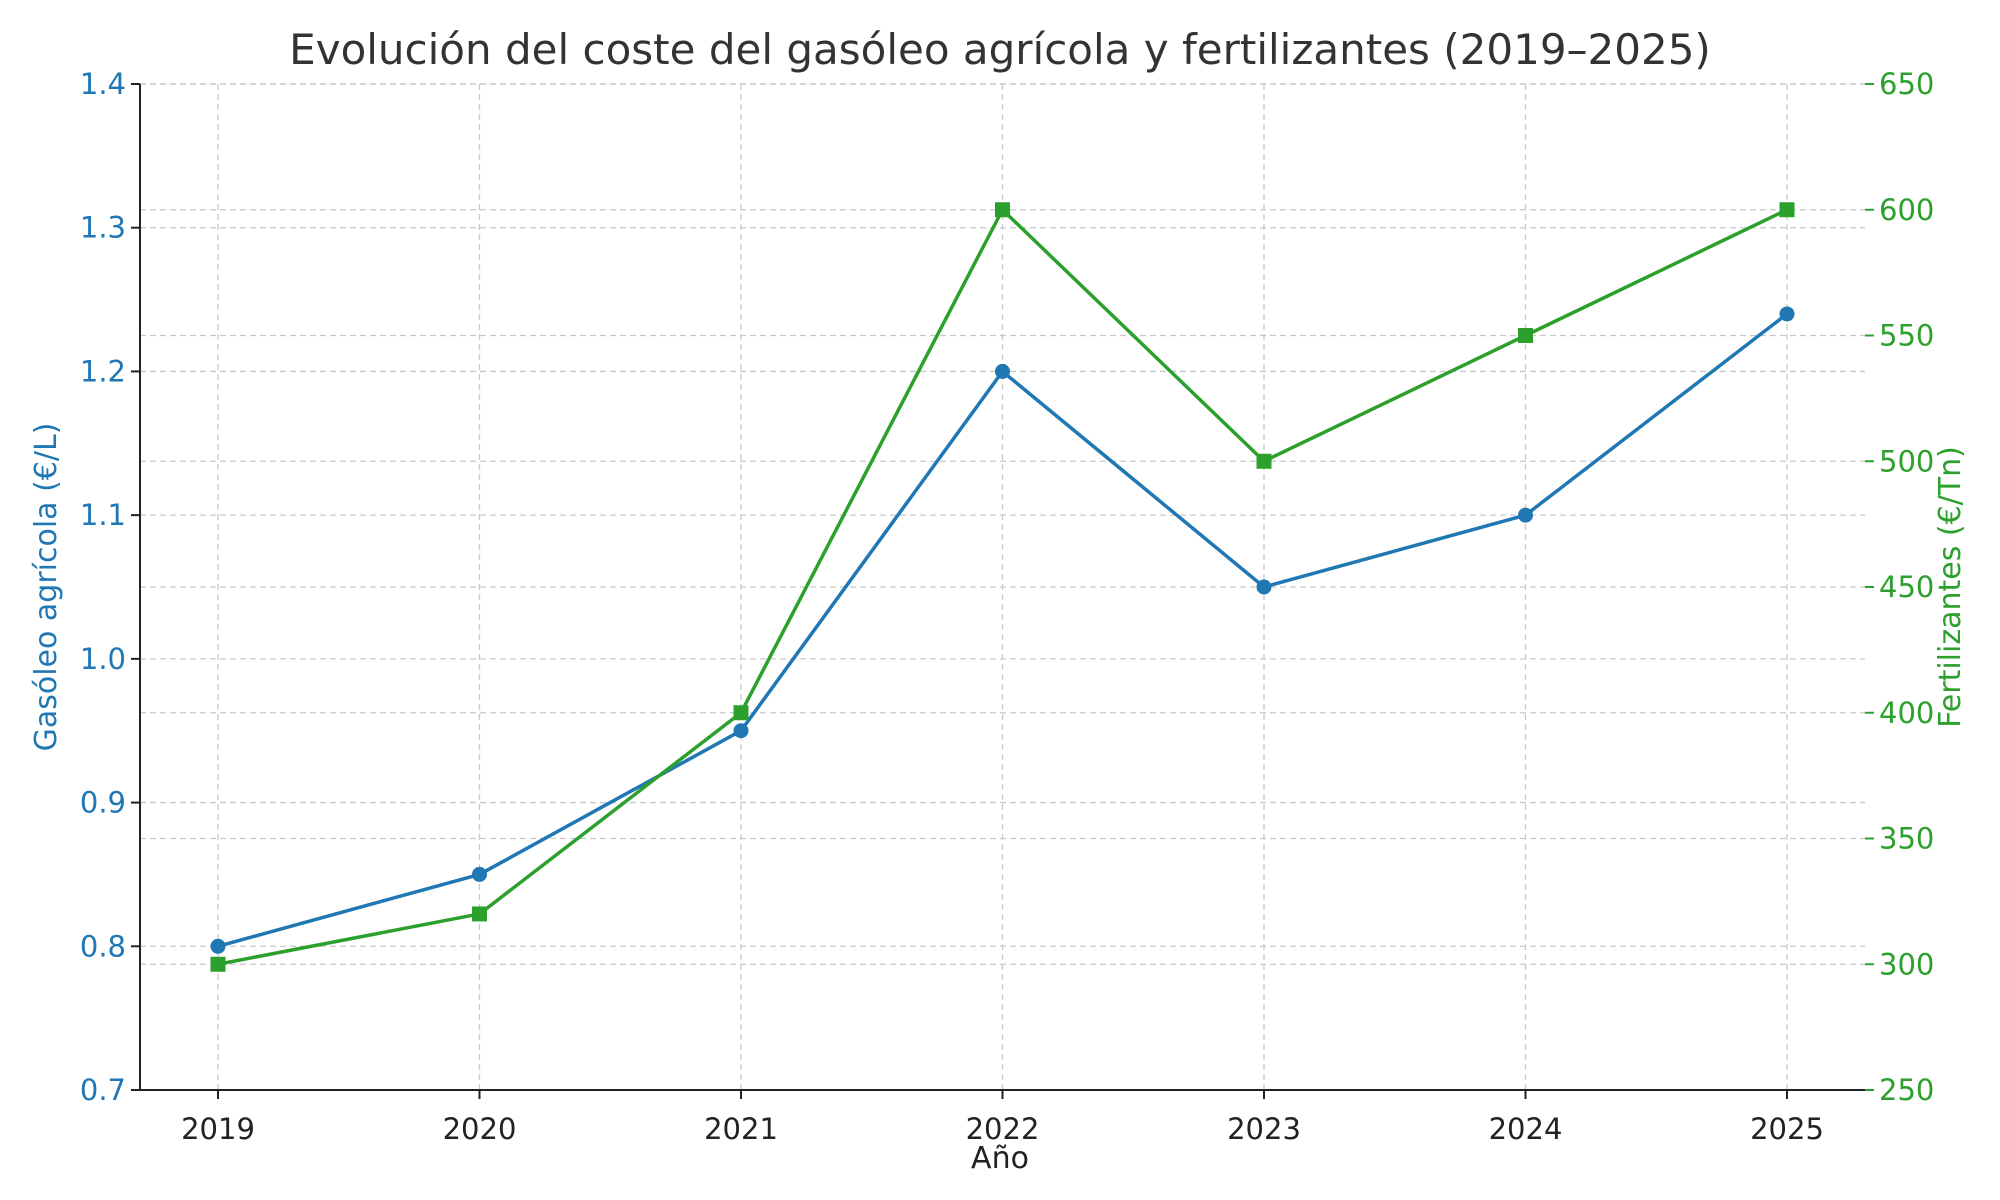 This screenshot has width=2000, height=1200. I want to click on y-right-tick-label: 650, so click(1906, 84).